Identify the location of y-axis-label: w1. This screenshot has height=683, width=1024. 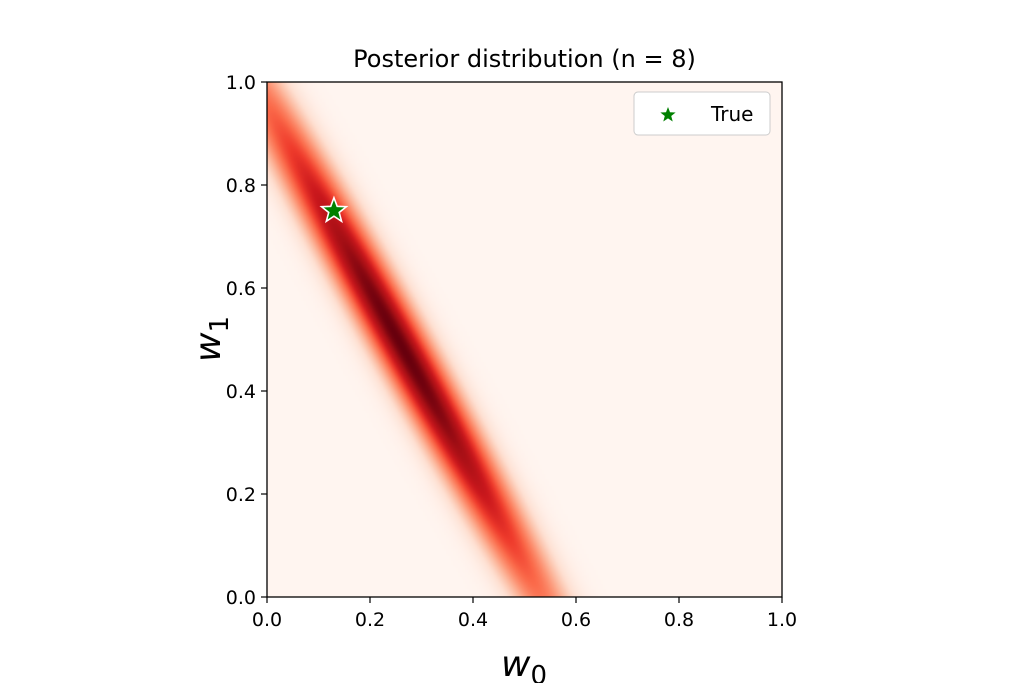
(211, 339).